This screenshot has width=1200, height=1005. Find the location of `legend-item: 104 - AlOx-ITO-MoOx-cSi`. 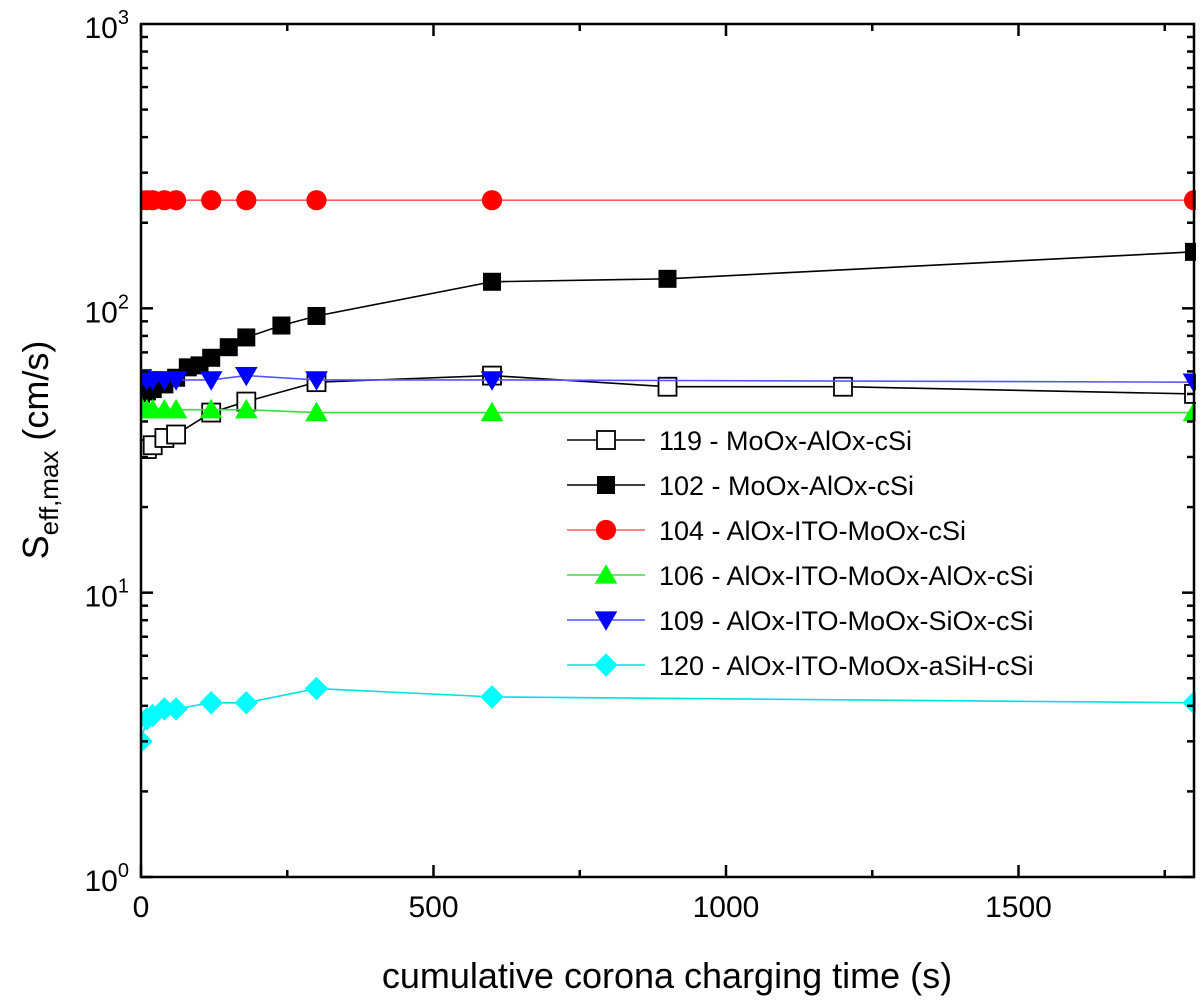

legend-item: 104 - AlOx-ITO-MoOx-cSi is located at coordinates (766, 531).